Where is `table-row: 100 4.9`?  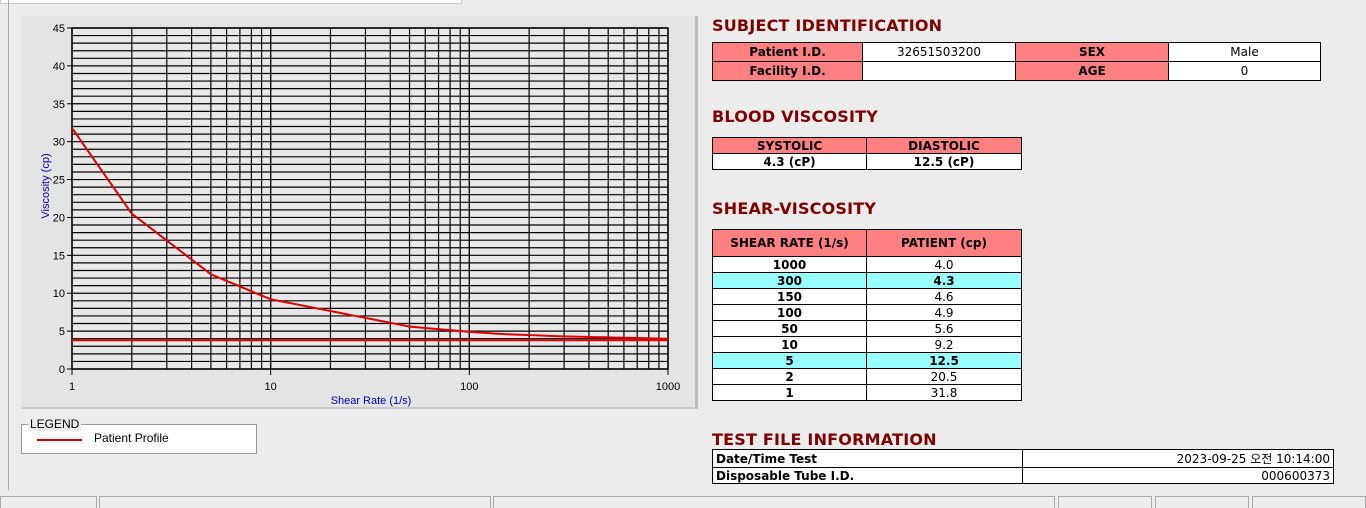
table-row: 100 4.9 is located at coordinates (867, 312).